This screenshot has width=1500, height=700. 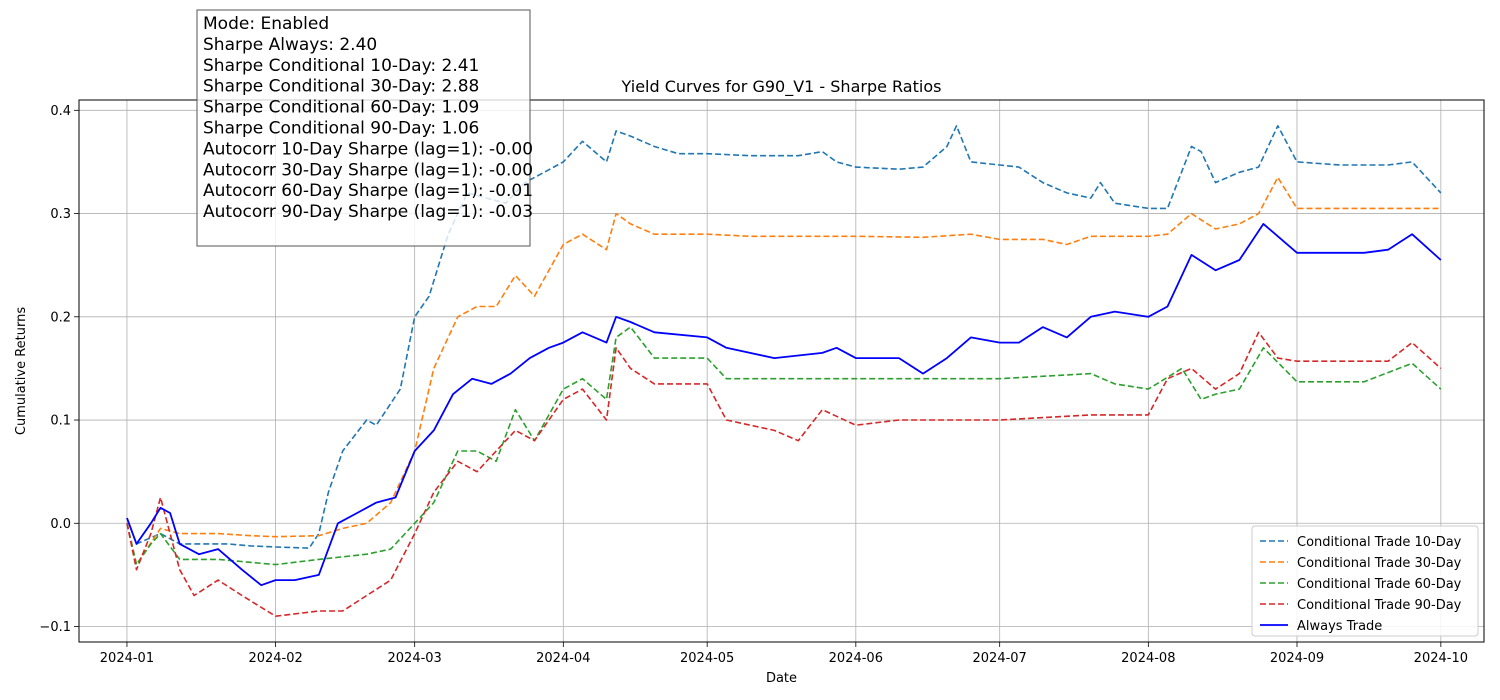 I want to click on x-tick-label: 2024-07, so click(x=1000, y=658).